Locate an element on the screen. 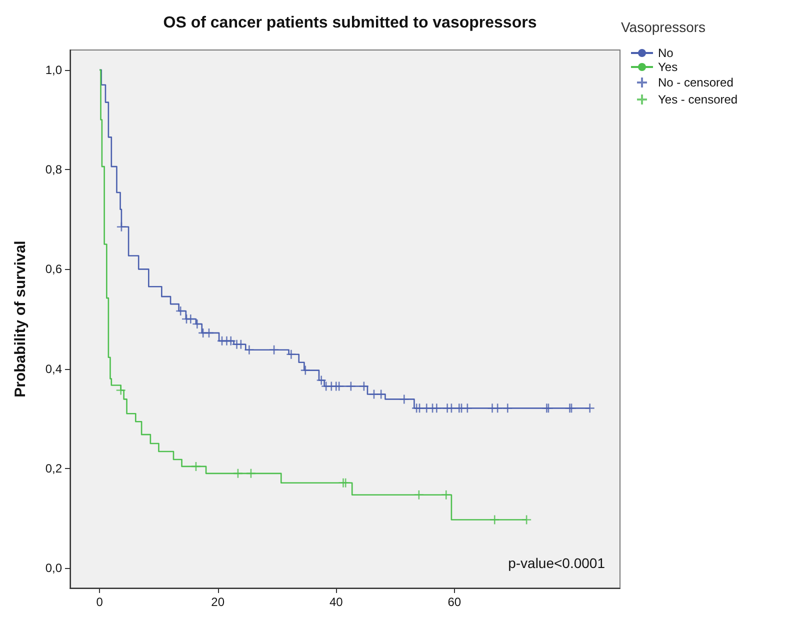  legend-label: No is located at coordinates (666, 53).